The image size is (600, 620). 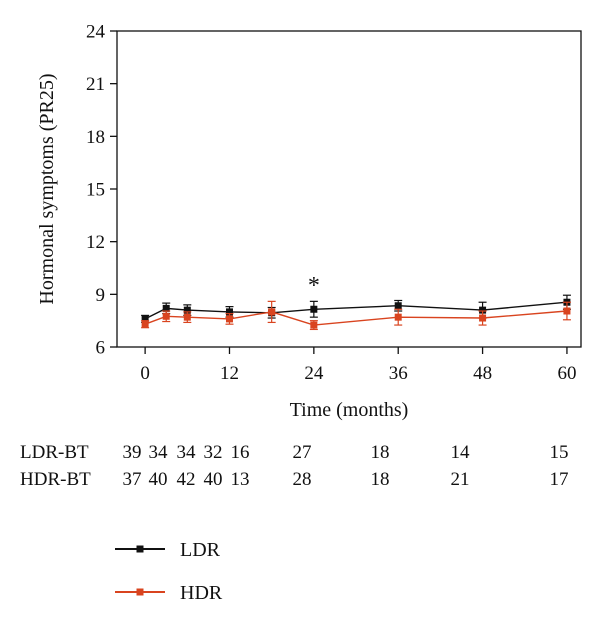 I want to click on y-tick-label: 15, so click(x=95, y=190).